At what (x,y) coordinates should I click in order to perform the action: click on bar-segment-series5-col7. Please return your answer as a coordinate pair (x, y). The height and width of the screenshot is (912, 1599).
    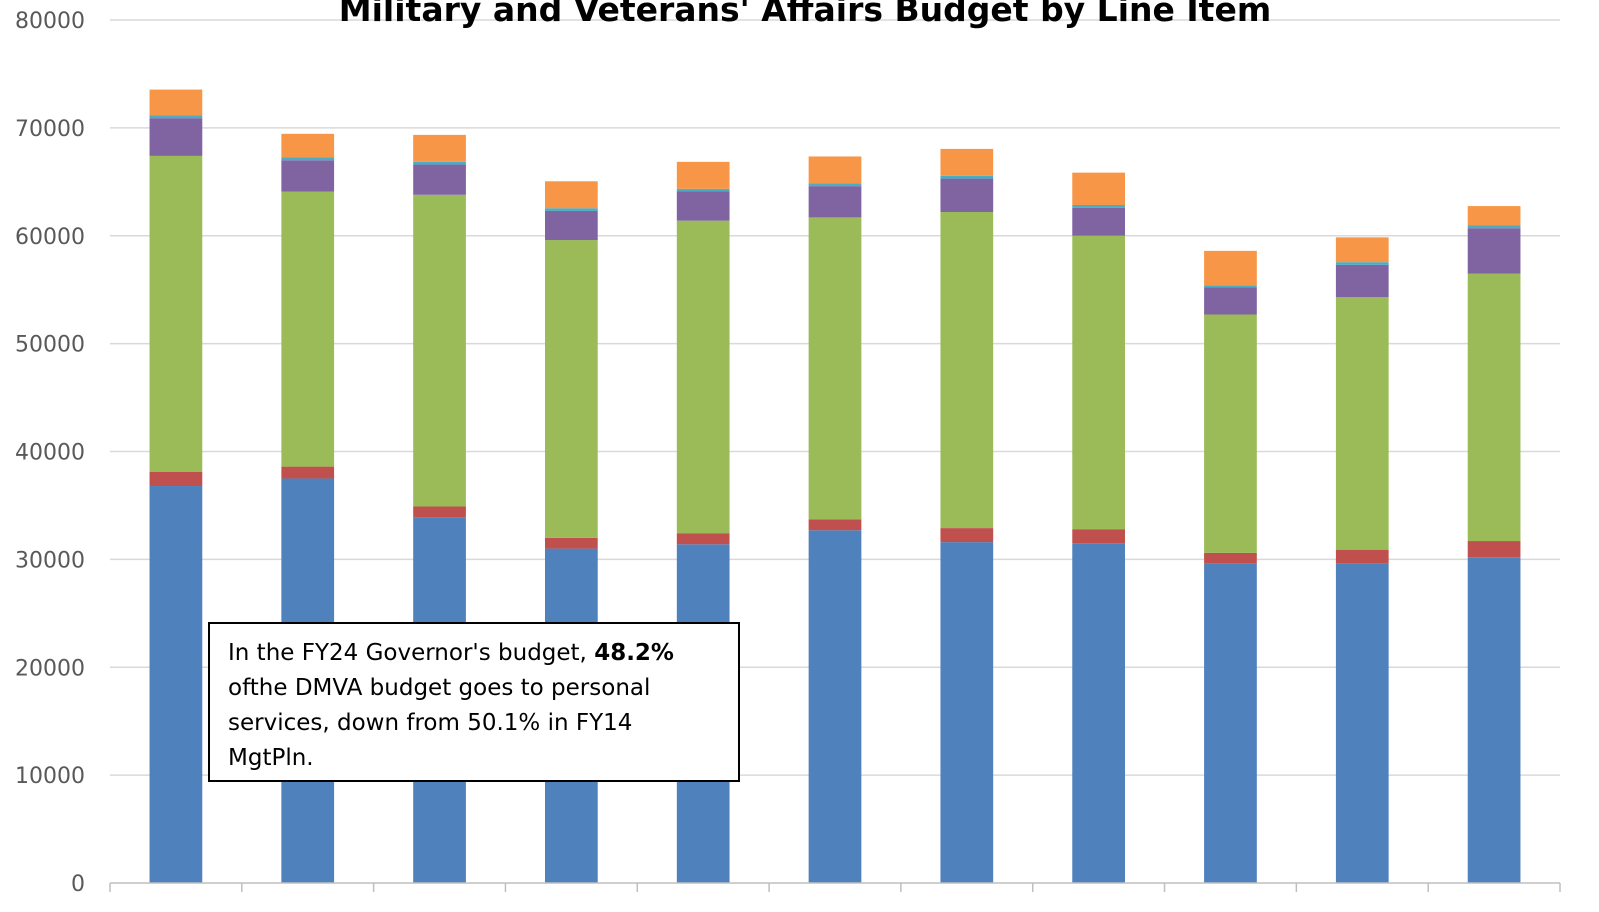
    Looking at the image, I should click on (967, 177).